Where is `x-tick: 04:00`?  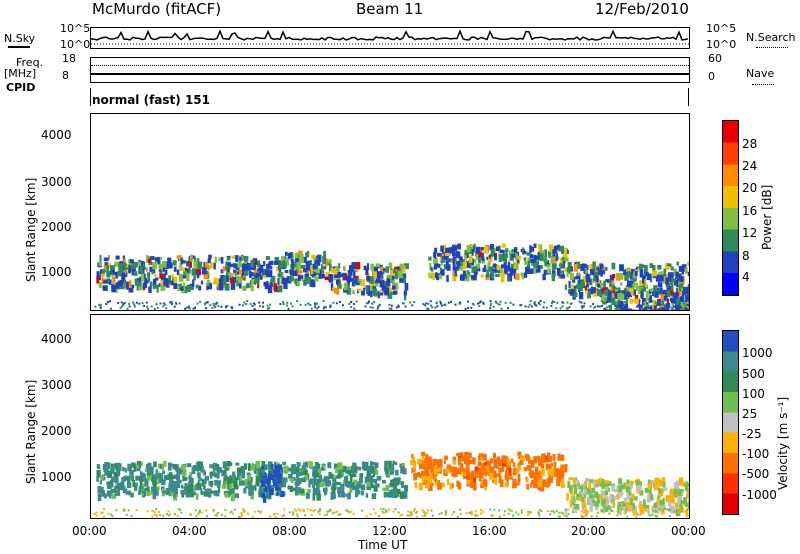 x-tick: 04:00 is located at coordinates (189, 531).